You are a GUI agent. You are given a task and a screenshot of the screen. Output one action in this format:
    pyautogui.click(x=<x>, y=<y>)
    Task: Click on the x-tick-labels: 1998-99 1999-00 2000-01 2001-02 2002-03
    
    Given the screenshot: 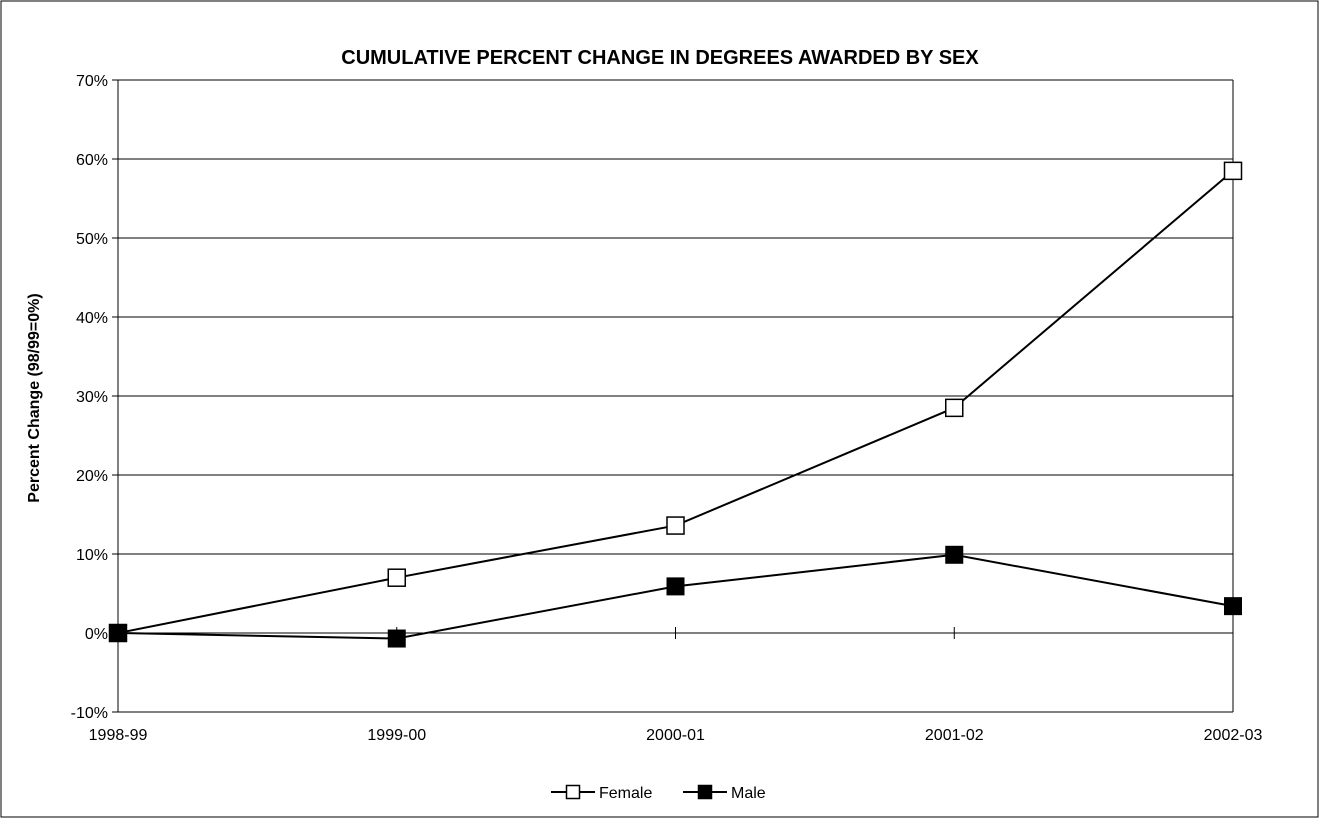 What is the action you would take?
    pyautogui.click(x=676, y=735)
    